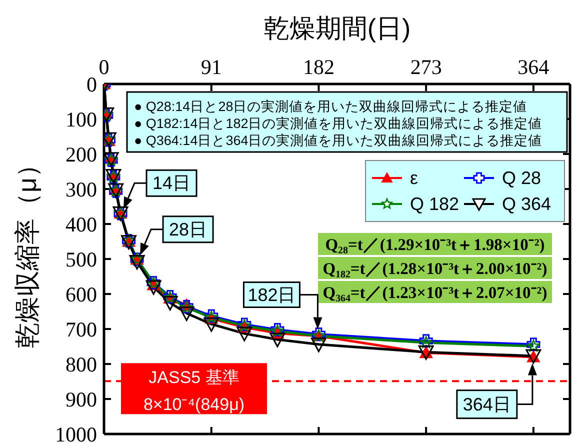 Image resolution: width=576 pixels, height=443 pixels. Describe the element at coordinates (337, 28) in the screenshot. I see `x-axis-title: 乾燥期間(日)` at that location.